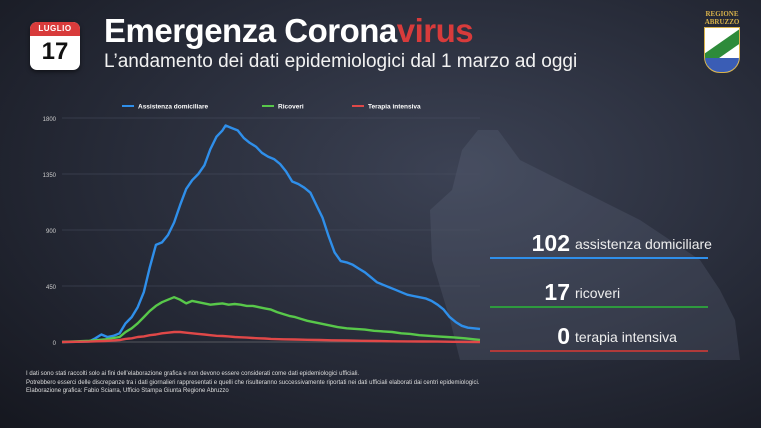 This screenshot has height=428, width=761. I want to click on stat-assistenza: 102 assistenza domiciliare, so click(600, 244).